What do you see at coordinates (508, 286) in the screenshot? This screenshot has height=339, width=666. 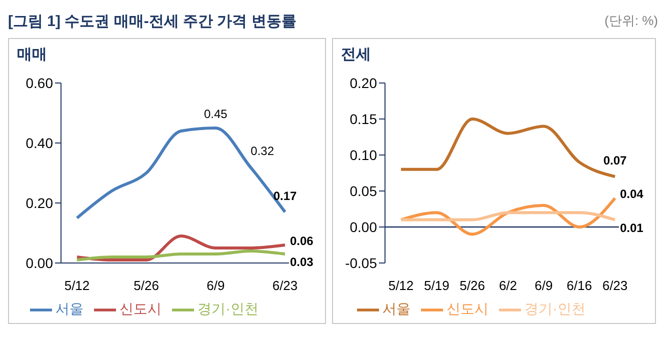 I see `x-tick-label: 6/2` at bounding box center [508, 286].